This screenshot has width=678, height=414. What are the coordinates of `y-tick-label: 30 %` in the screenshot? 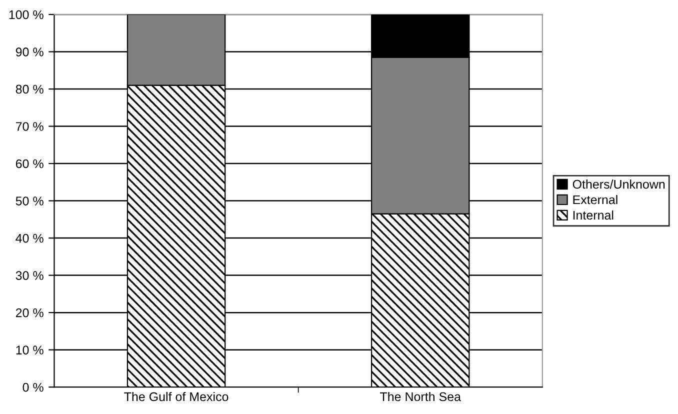 It's located at (30, 275).